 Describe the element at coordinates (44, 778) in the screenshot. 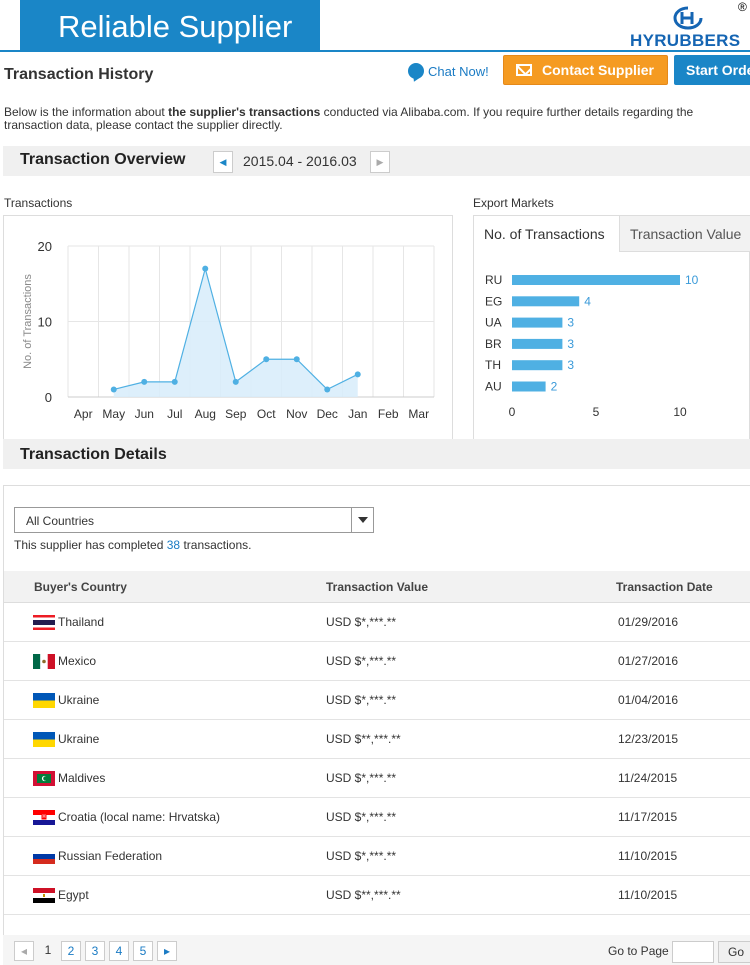

I see `flag-mv-icon` at that location.